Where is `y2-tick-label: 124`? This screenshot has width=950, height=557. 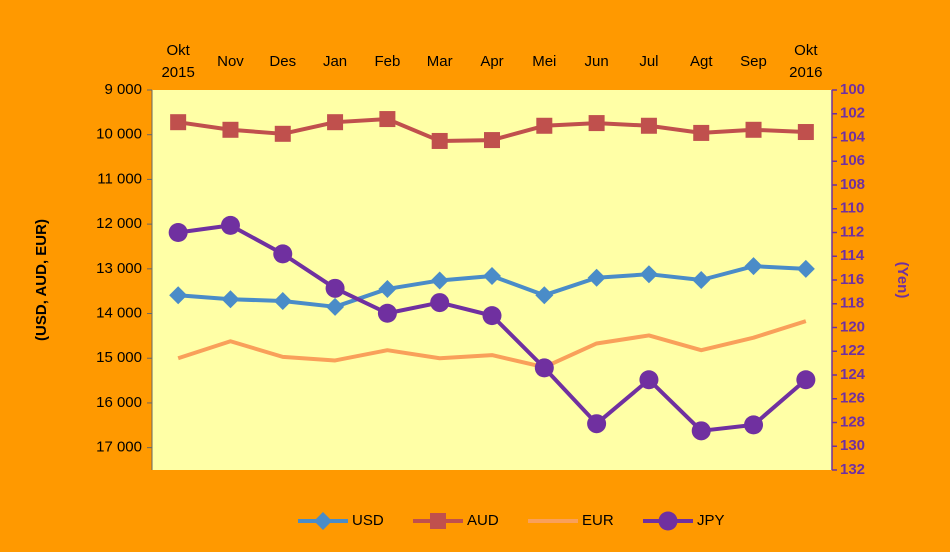 y2-tick-label: 124 is located at coordinates (853, 374).